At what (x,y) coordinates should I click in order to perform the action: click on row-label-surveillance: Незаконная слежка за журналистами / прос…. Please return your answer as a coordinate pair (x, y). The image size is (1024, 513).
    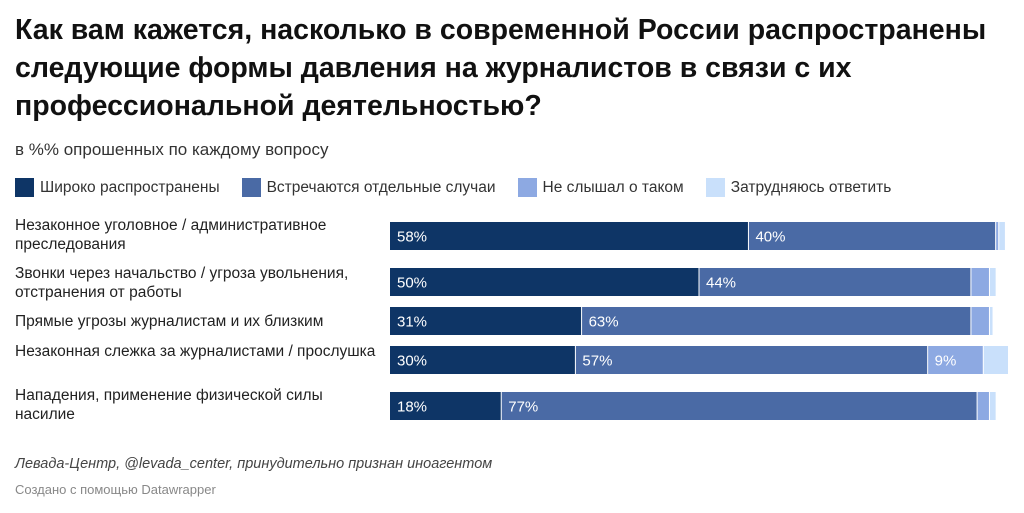
    Looking at the image, I should click on (195, 351).